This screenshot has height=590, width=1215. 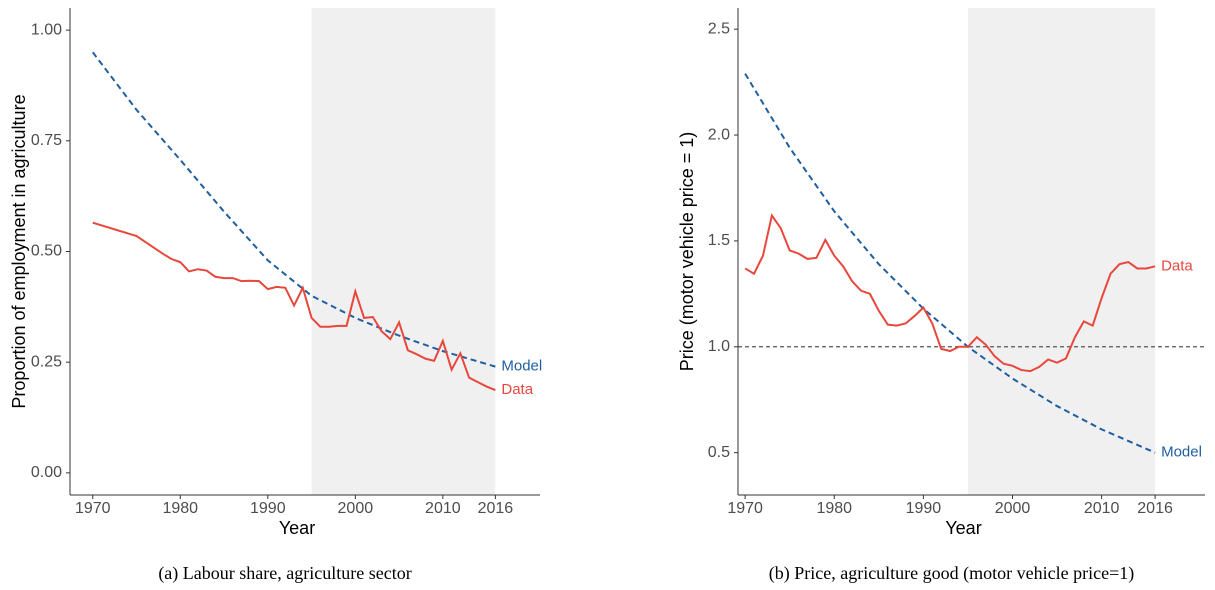 I want to click on y-tick-label: 0.75, so click(x=46, y=140).